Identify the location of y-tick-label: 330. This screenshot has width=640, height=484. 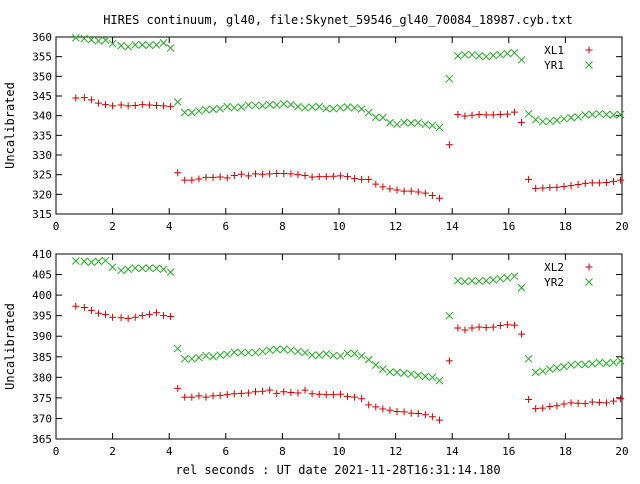
(42, 155).